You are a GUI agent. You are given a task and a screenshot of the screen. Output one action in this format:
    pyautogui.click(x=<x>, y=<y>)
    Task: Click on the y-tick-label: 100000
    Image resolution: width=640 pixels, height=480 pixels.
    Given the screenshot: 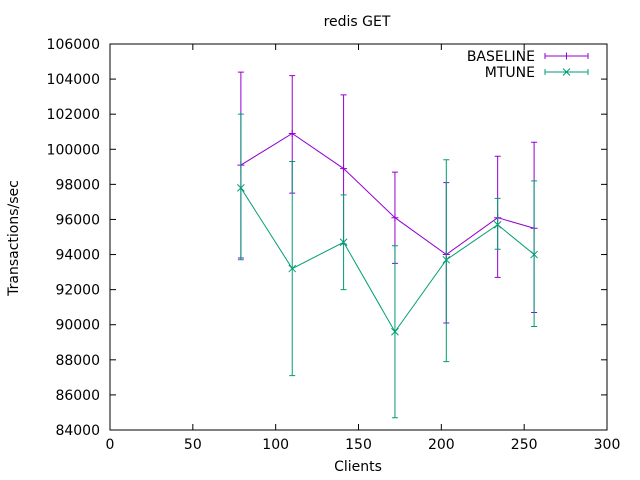 What is the action you would take?
    pyautogui.click(x=73, y=150)
    